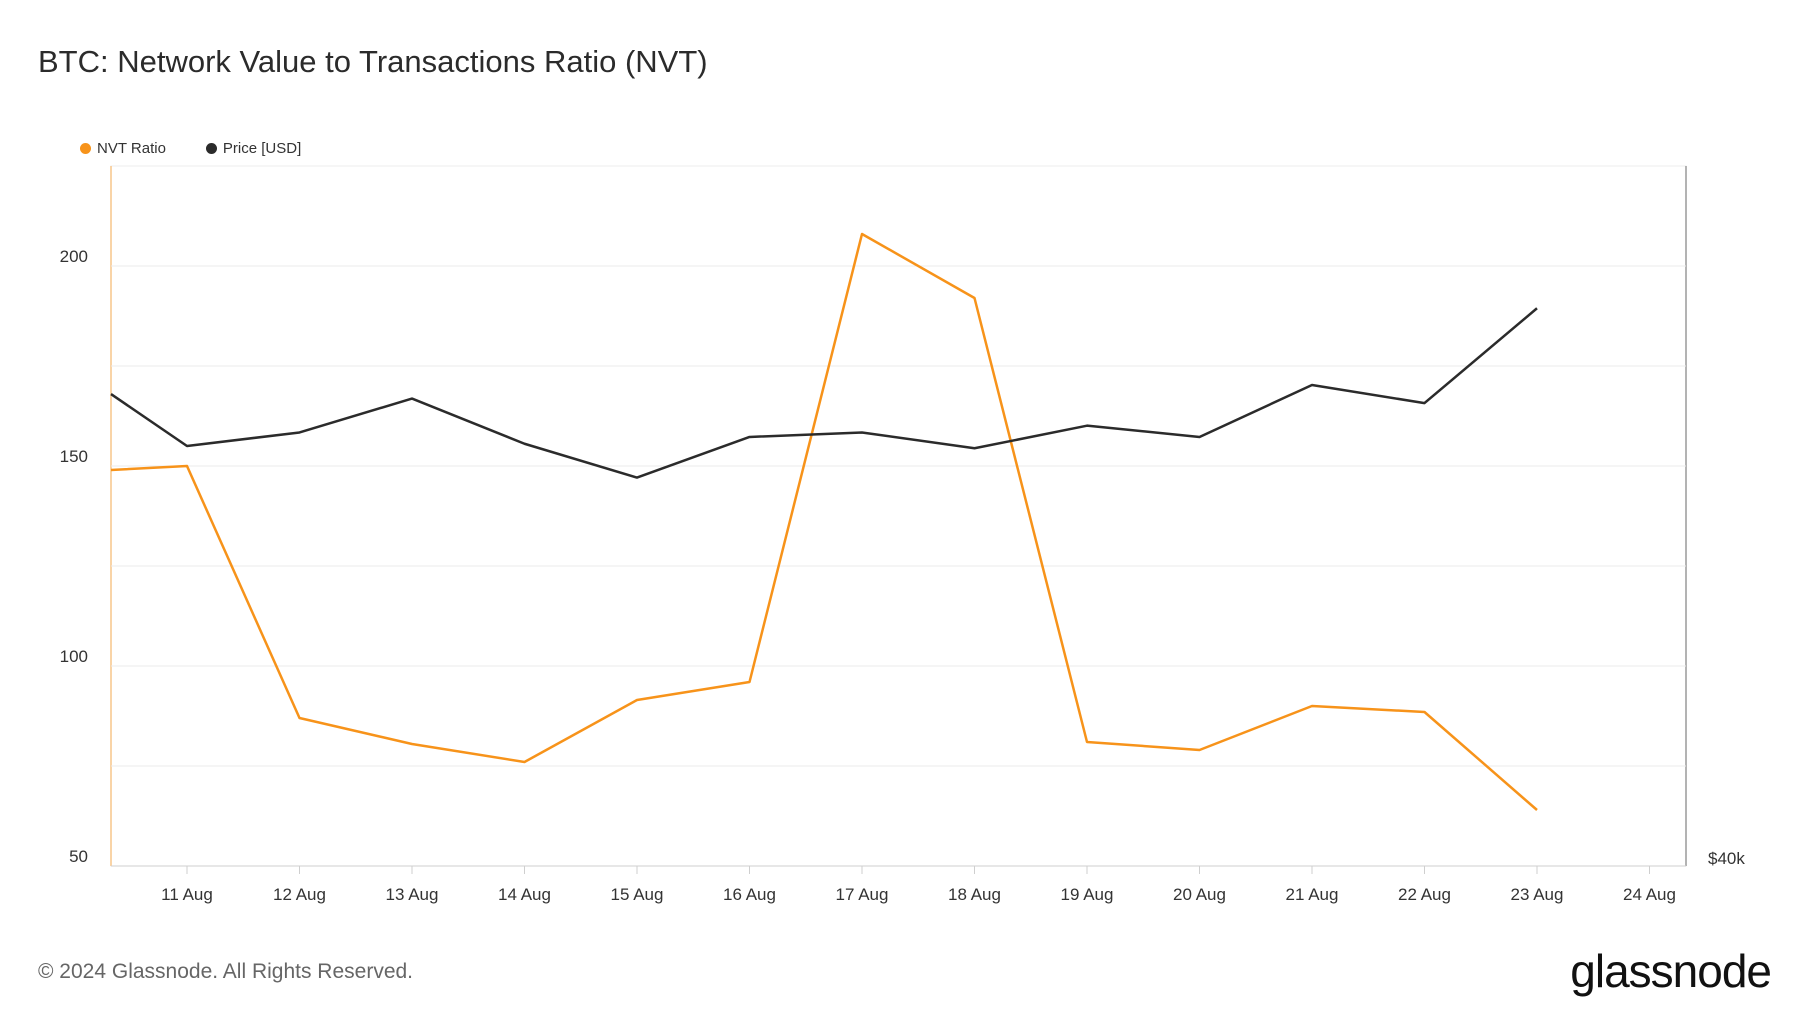 The width and height of the screenshot is (1800, 1013). I want to click on x-tick-label: 12 Aug, so click(299, 894).